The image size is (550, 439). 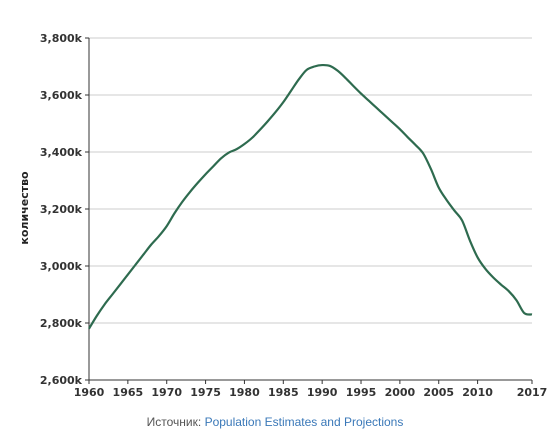 I want to click on x-tick-label: 2017, so click(x=532, y=392).